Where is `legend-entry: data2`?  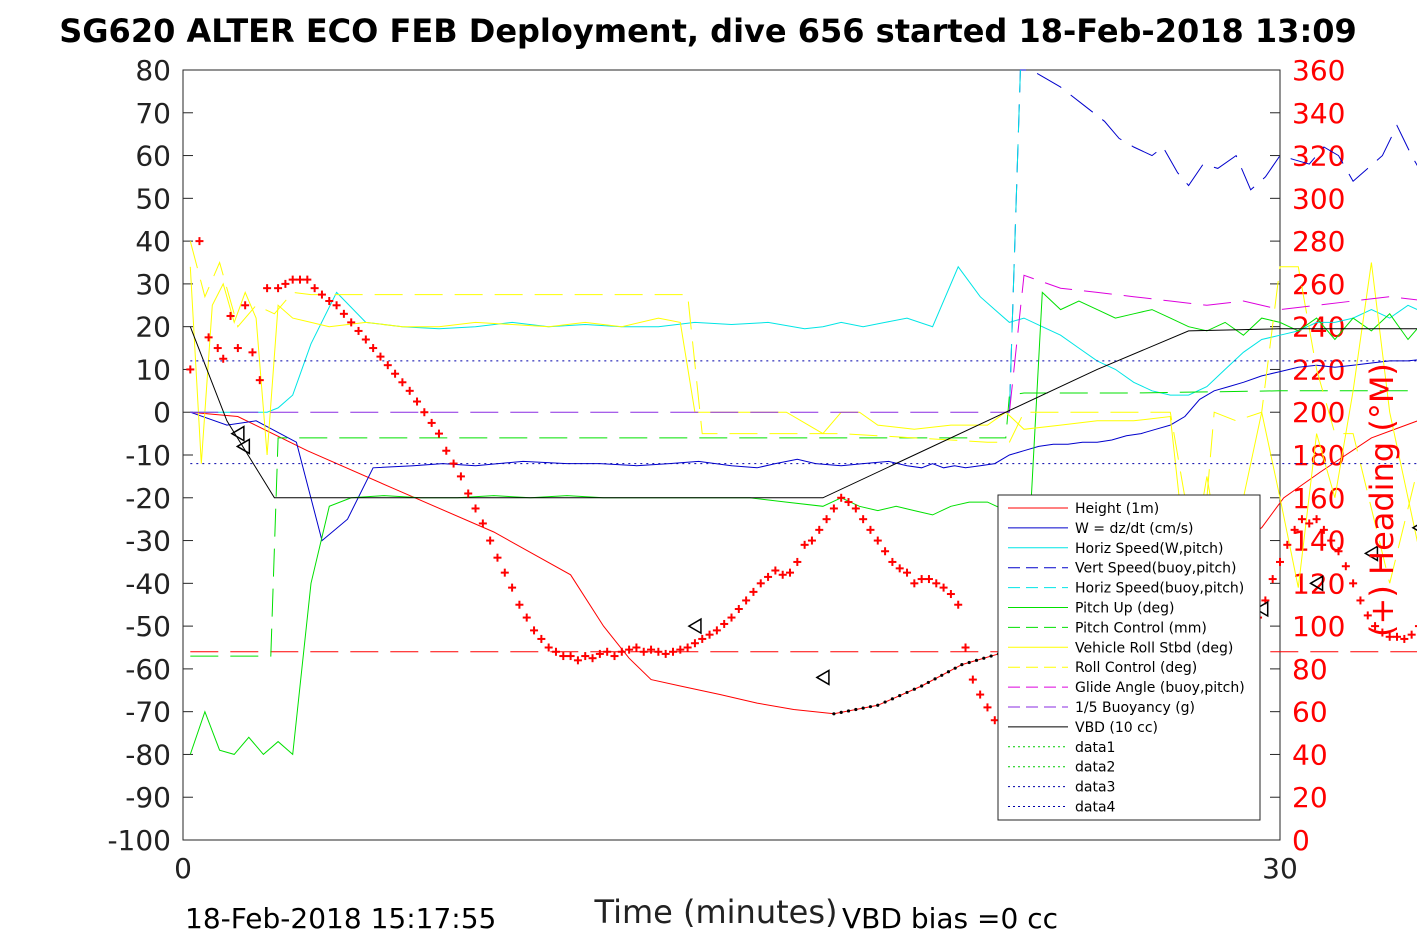 legend-entry: data2 is located at coordinates (1061, 768).